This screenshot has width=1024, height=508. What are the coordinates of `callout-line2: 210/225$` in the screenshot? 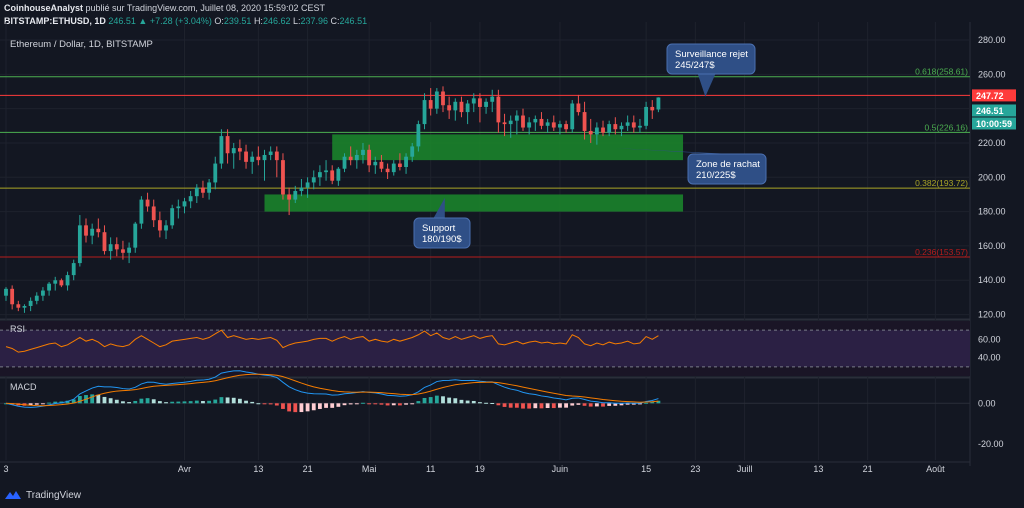 It's located at (716, 175).